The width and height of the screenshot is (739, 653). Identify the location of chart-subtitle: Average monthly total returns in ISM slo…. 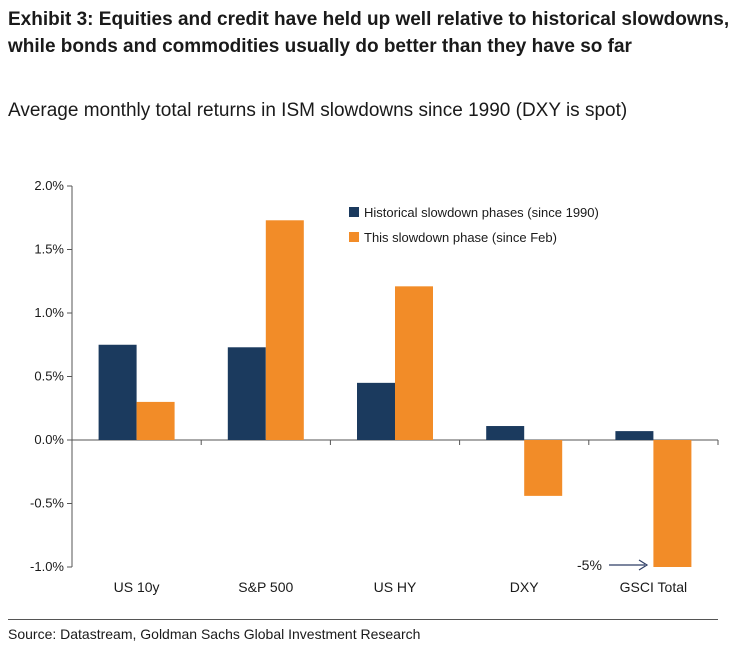
(318, 110).